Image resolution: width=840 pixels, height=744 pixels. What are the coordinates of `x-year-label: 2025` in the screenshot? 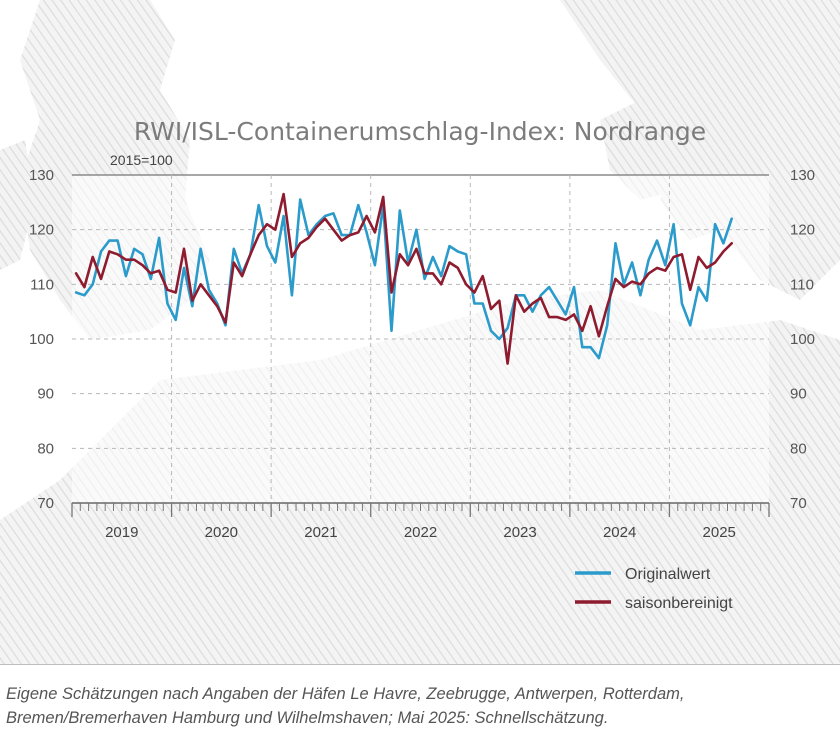 It's located at (719, 532).